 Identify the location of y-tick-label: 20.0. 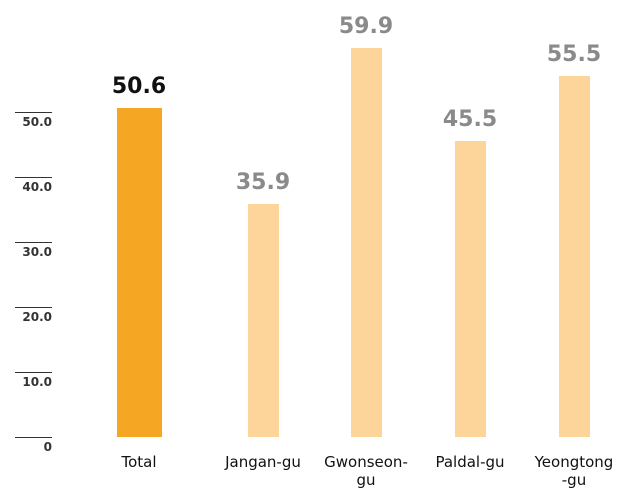
(37, 317).